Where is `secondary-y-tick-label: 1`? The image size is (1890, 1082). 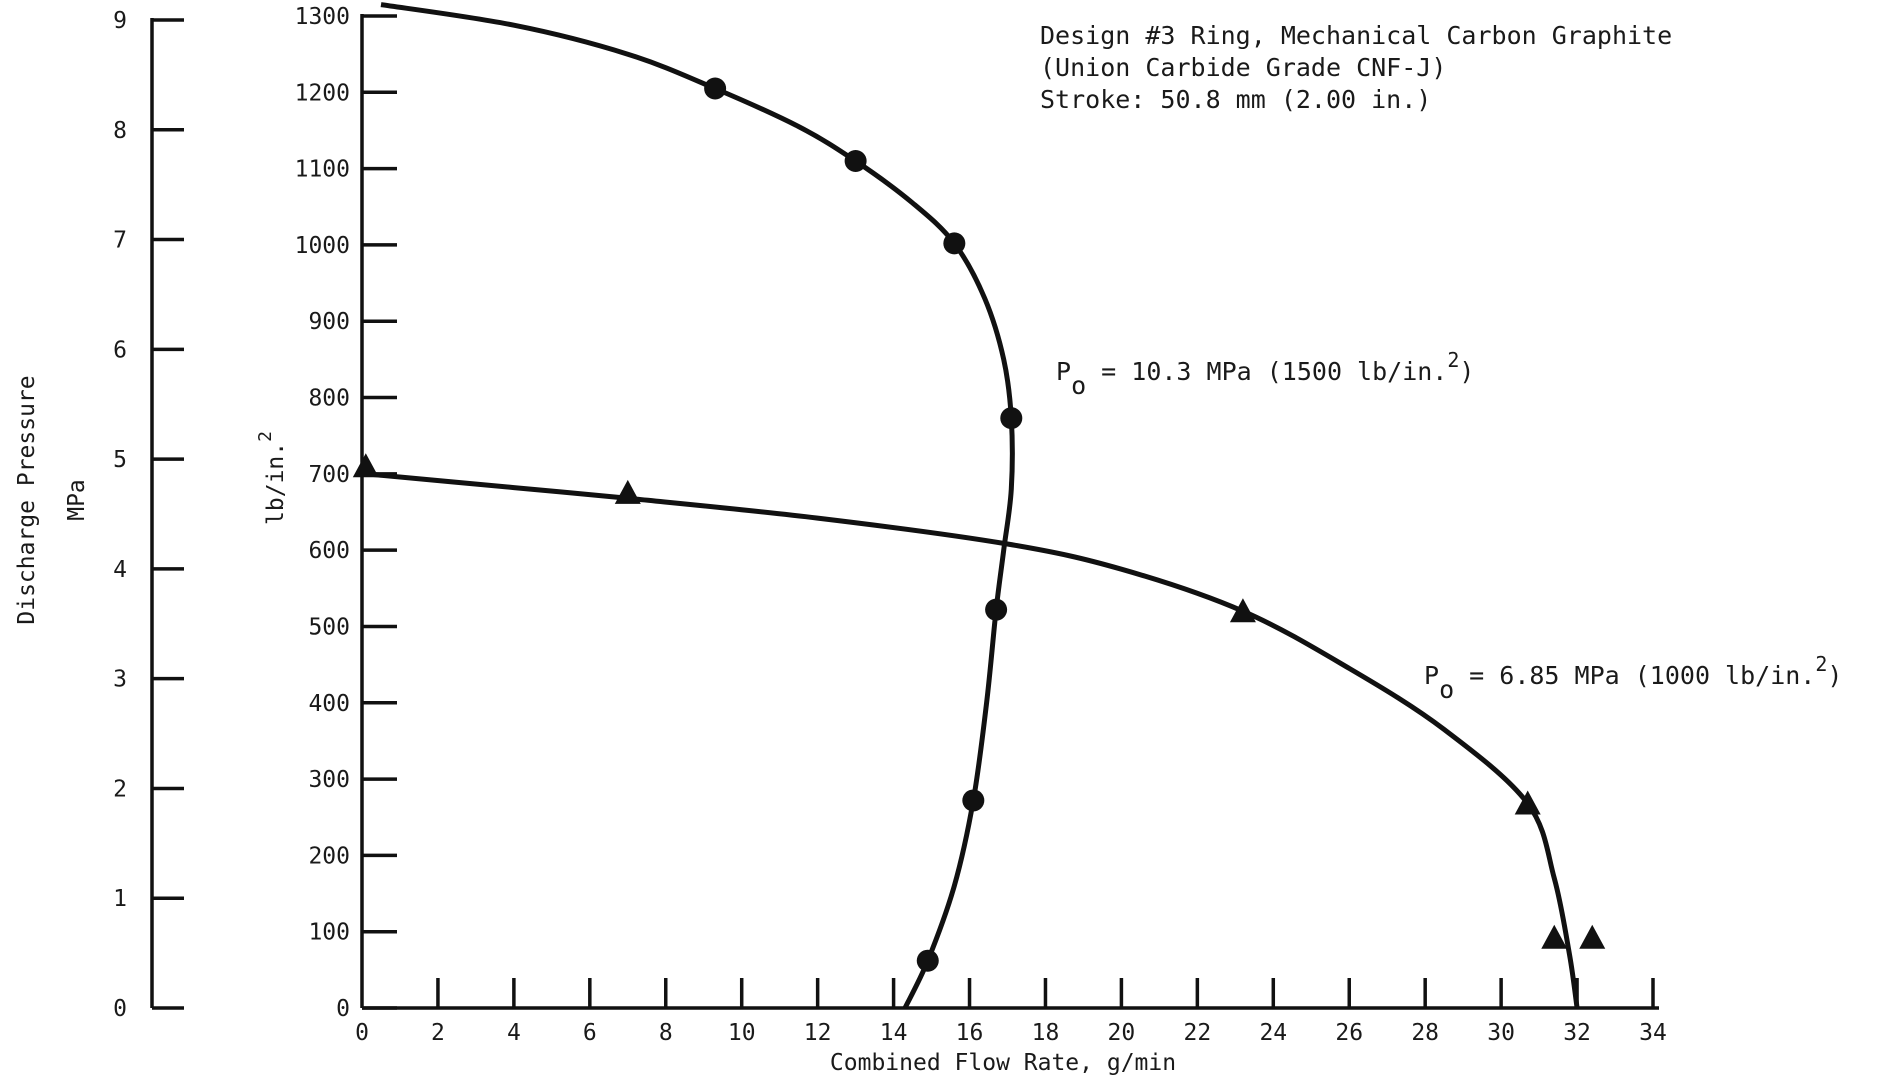
secondary-y-tick-label: 1 is located at coordinates (120, 899).